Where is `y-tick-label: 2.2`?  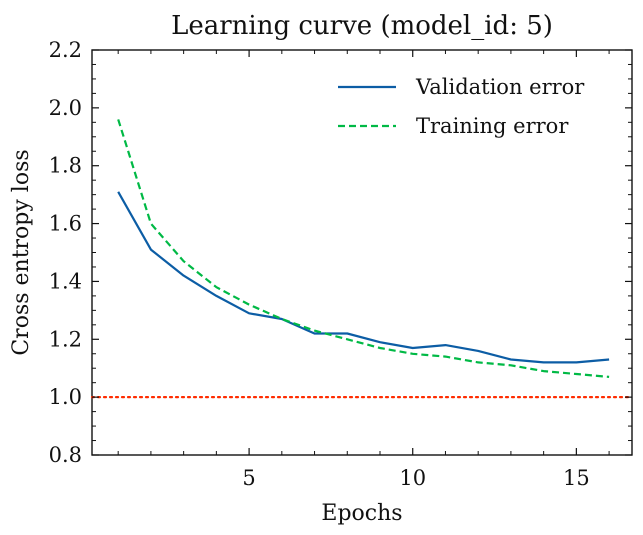 y-tick-label: 2.2 is located at coordinates (65, 50).